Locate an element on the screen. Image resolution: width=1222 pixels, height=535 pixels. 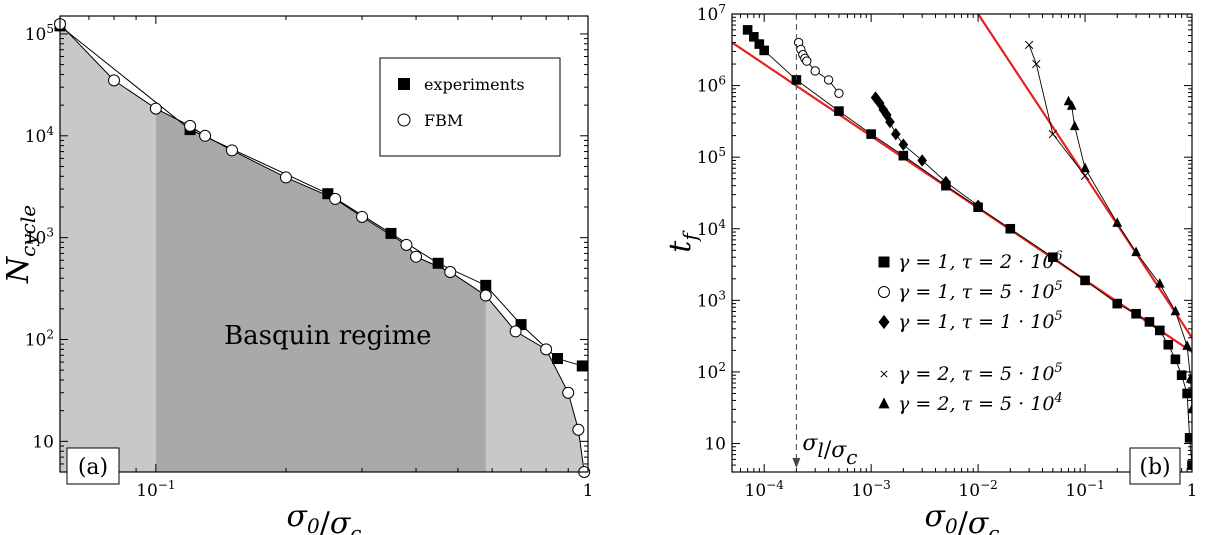
a-panel-label-box: (a) is located at coordinates (93, 466).